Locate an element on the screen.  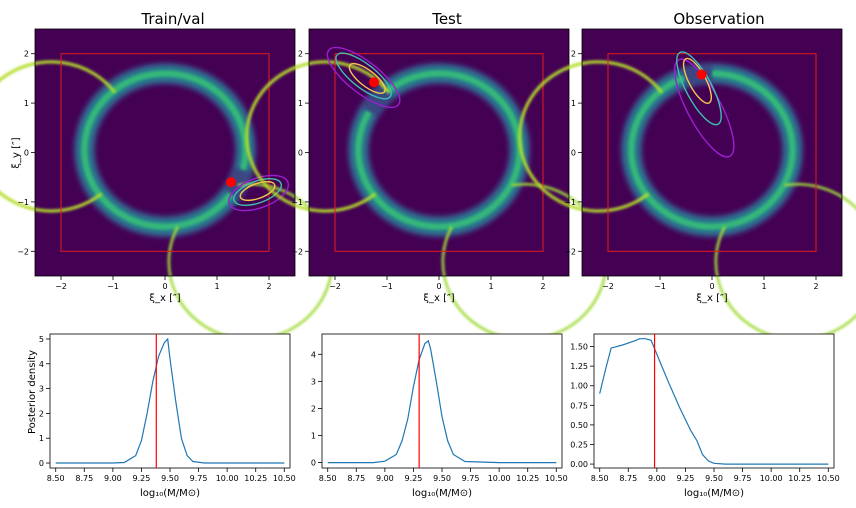
y-tick-label: 0.75 is located at coordinates (579, 405).